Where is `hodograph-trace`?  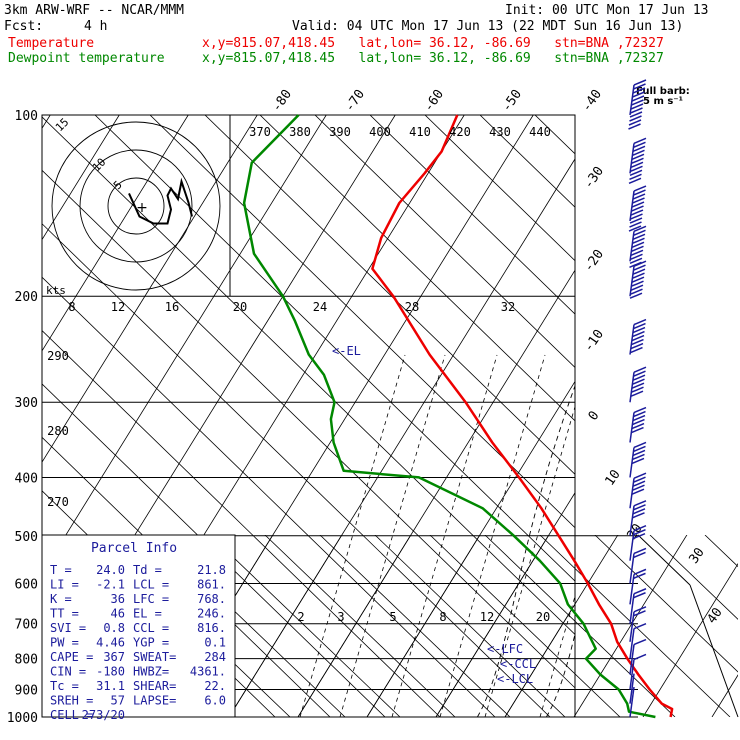 hodograph-trace is located at coordinates (160, 201).